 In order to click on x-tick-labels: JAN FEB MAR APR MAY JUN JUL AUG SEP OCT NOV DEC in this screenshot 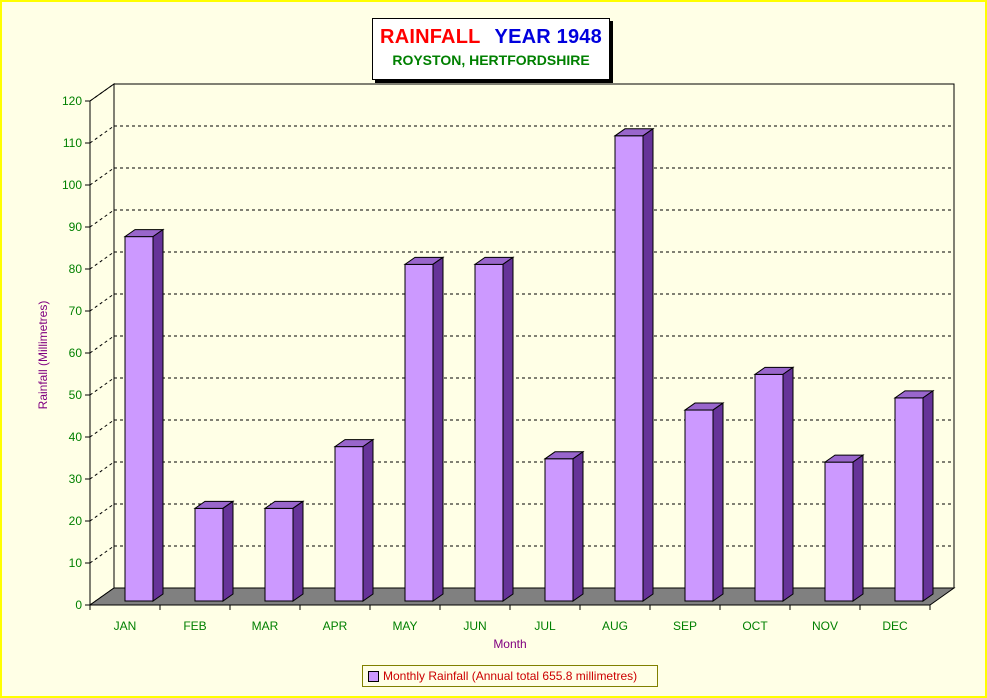, I will do `click(511, 626)`.